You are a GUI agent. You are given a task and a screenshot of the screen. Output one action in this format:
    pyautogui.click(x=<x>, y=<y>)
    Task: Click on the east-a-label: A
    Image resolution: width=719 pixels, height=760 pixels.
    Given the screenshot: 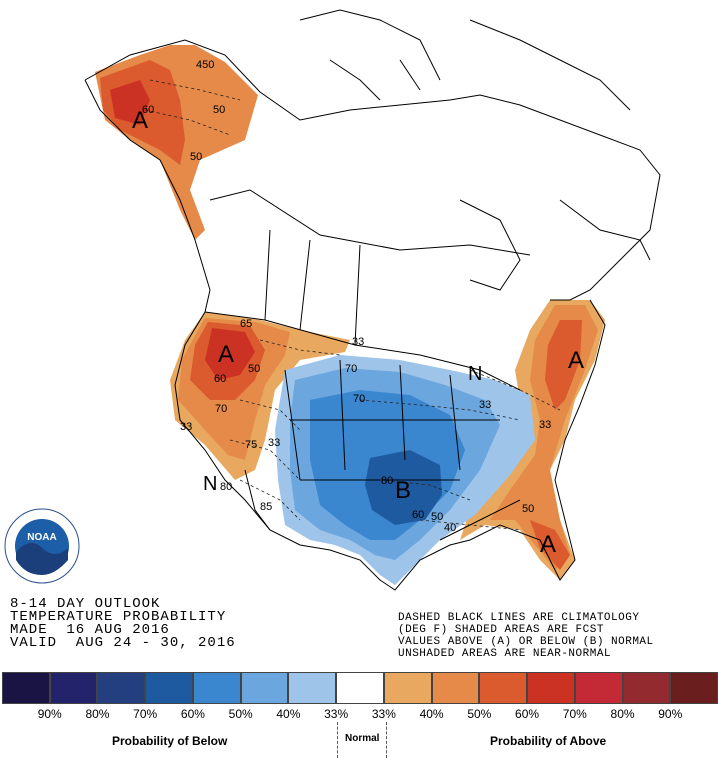 What is the action you would take?
    pyautogui.click(x=576, y=360)
    